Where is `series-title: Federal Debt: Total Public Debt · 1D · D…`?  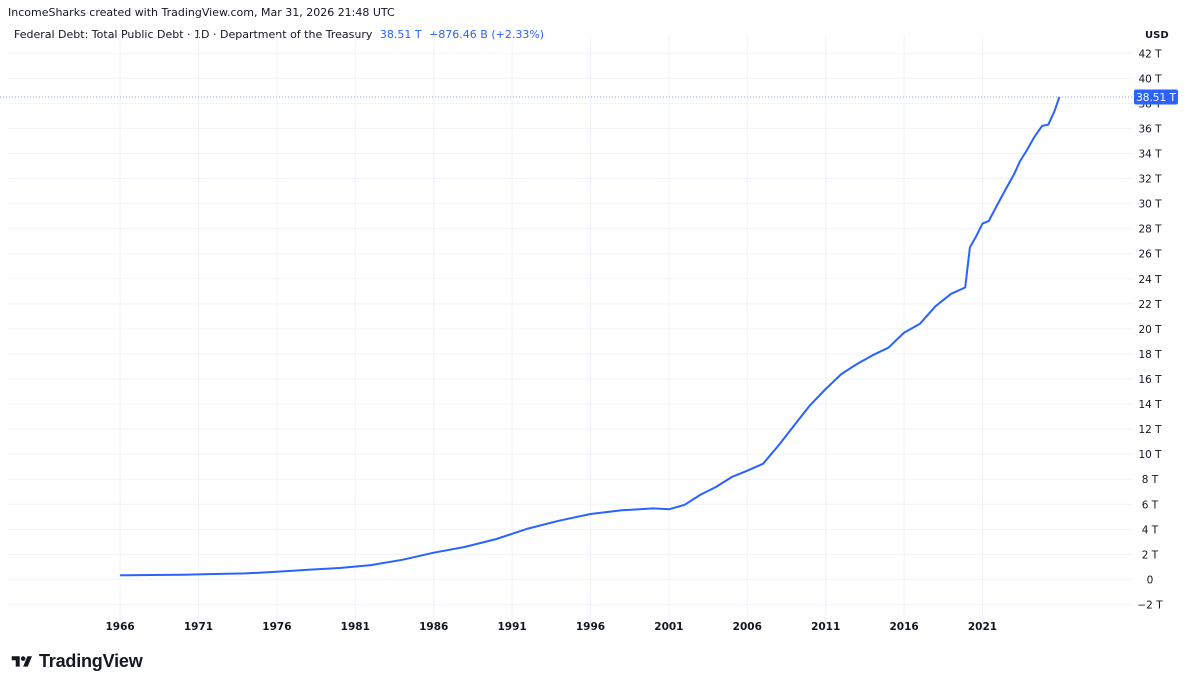 series-title: Federal Debt: Total Public Debt · 1D · D… is located at coordinates (193, 34).